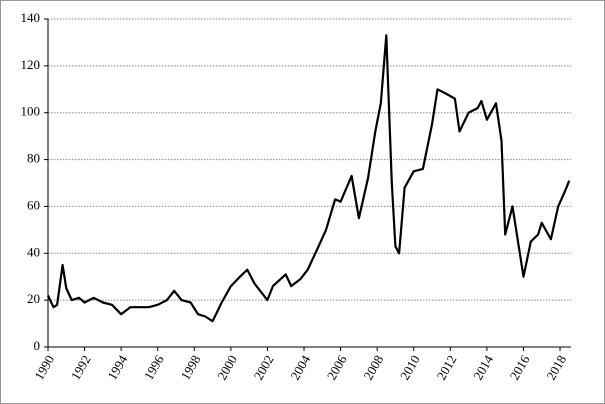 Image resolution: width=605 pixels, height=404 pixels. What do you see at coordinates (31, 17) in the screenshot?
I see `y-tick-label: 140` at bounding box center [31, 17].